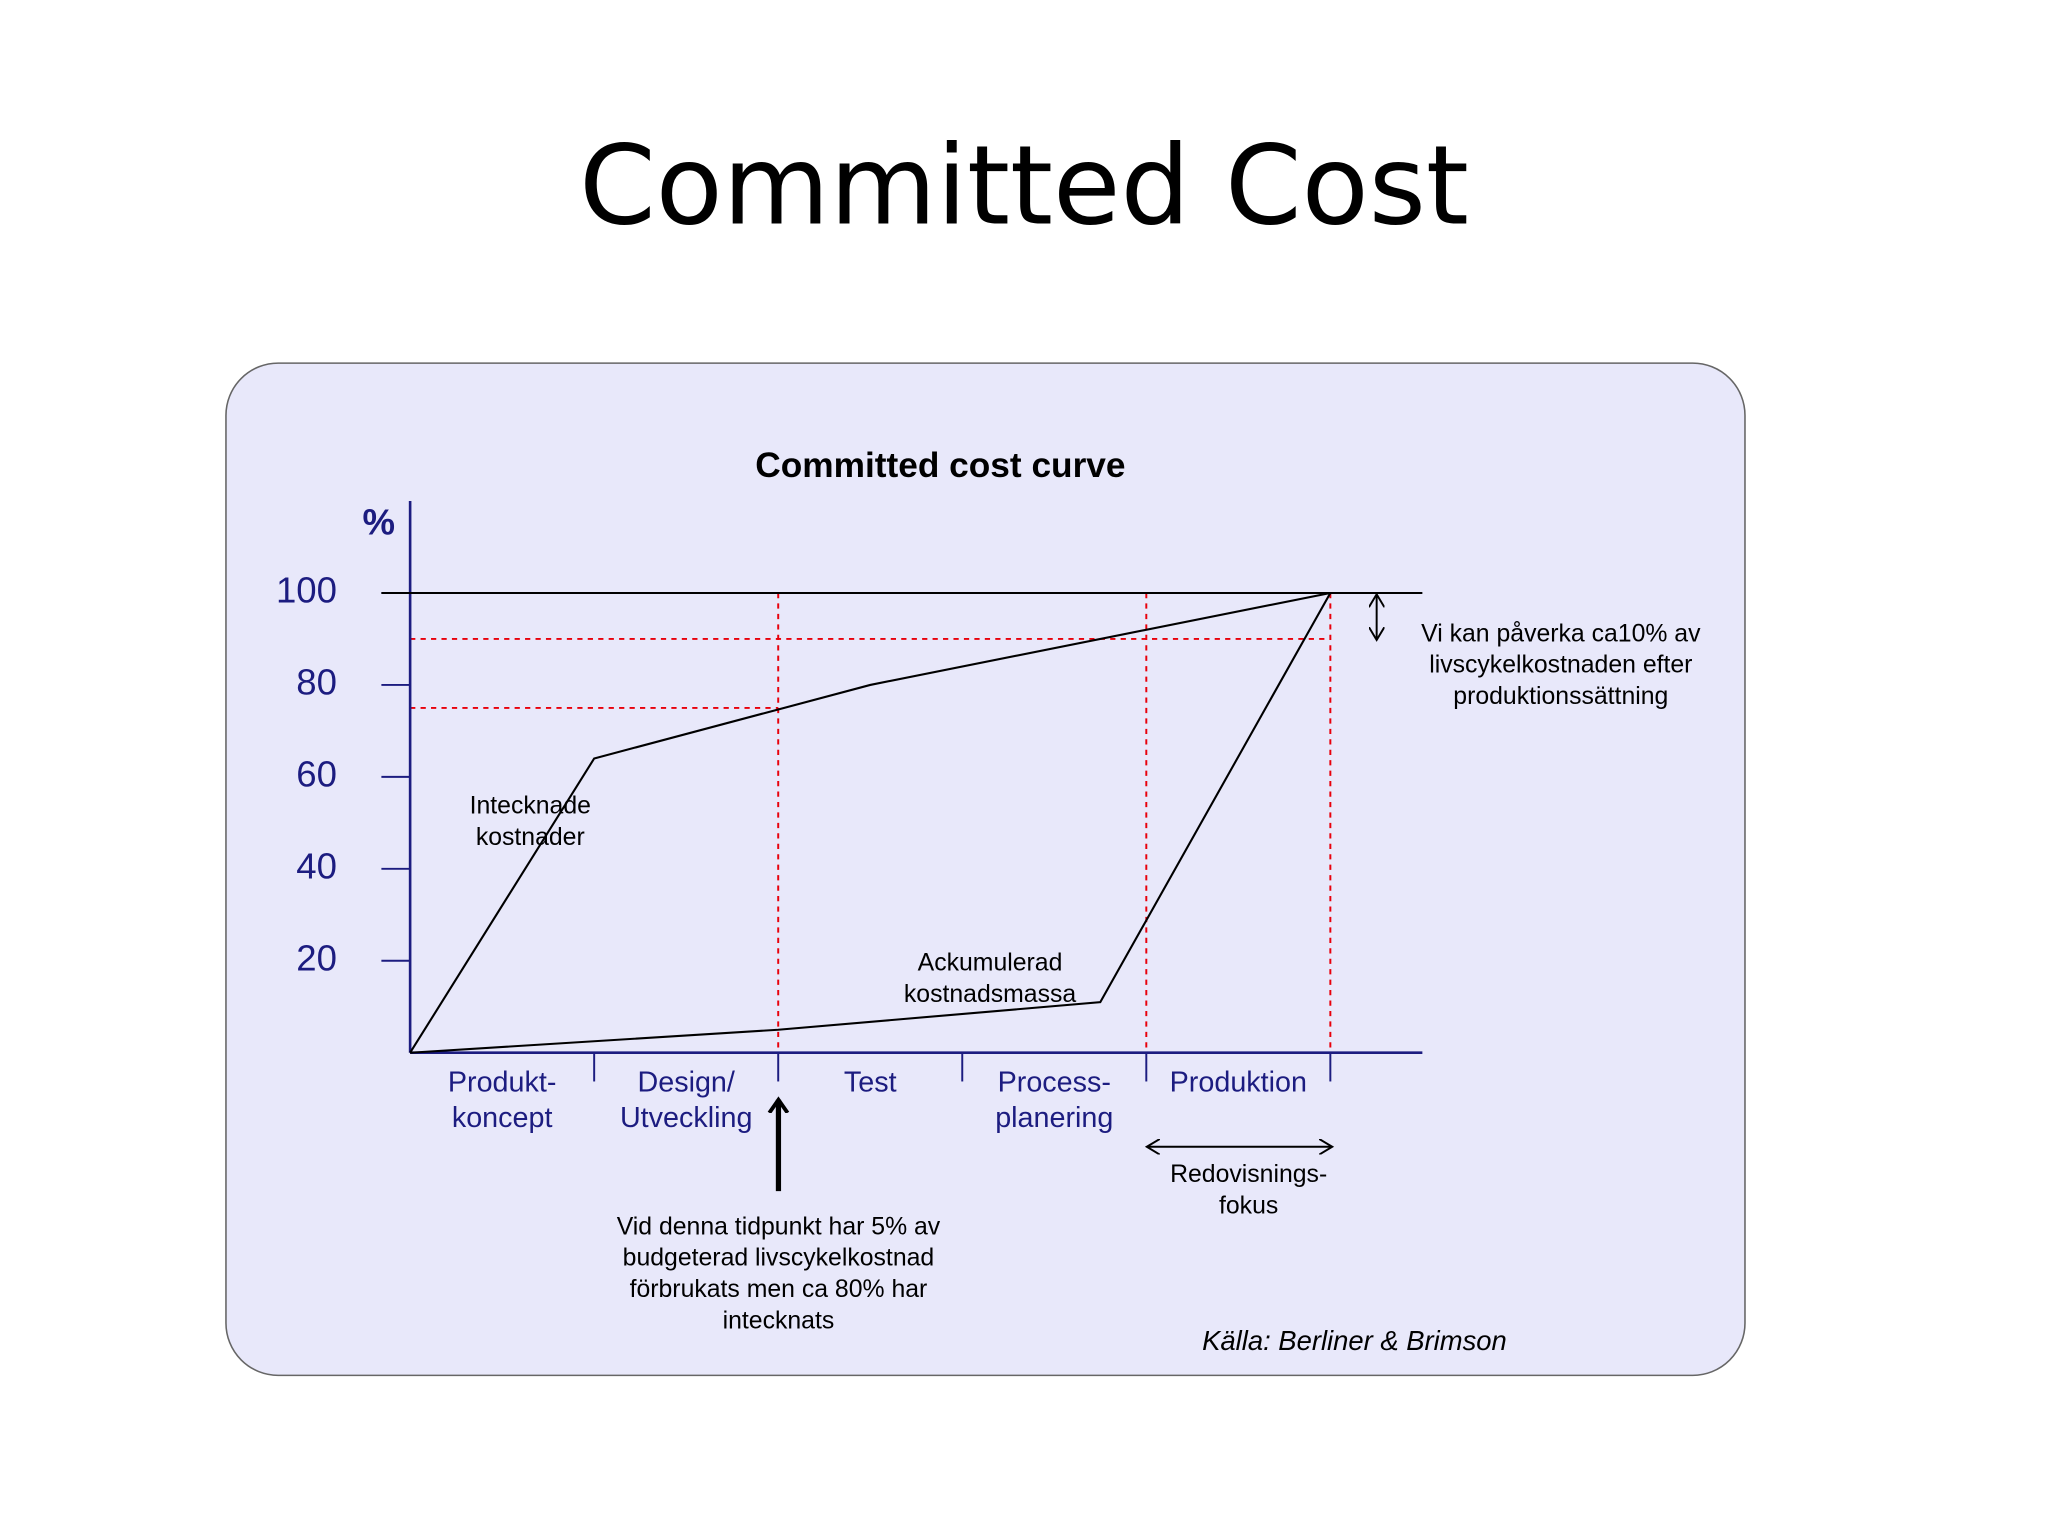 The width and height of the screenshot is (2048, 1536). I want to click on annotation: intecknats, so click(779, 1320).